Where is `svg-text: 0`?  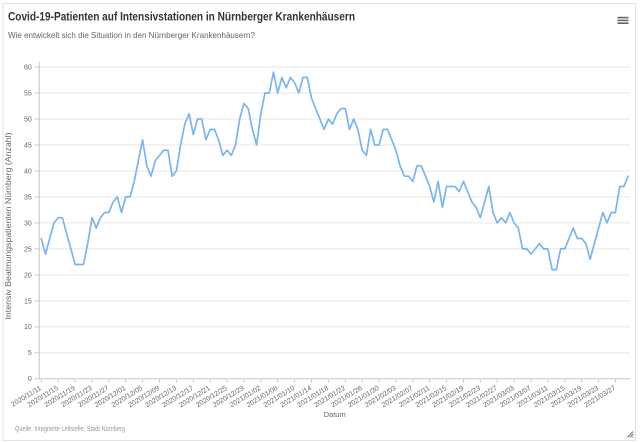 svg-text: 0 is located at coordinates (30, 379).